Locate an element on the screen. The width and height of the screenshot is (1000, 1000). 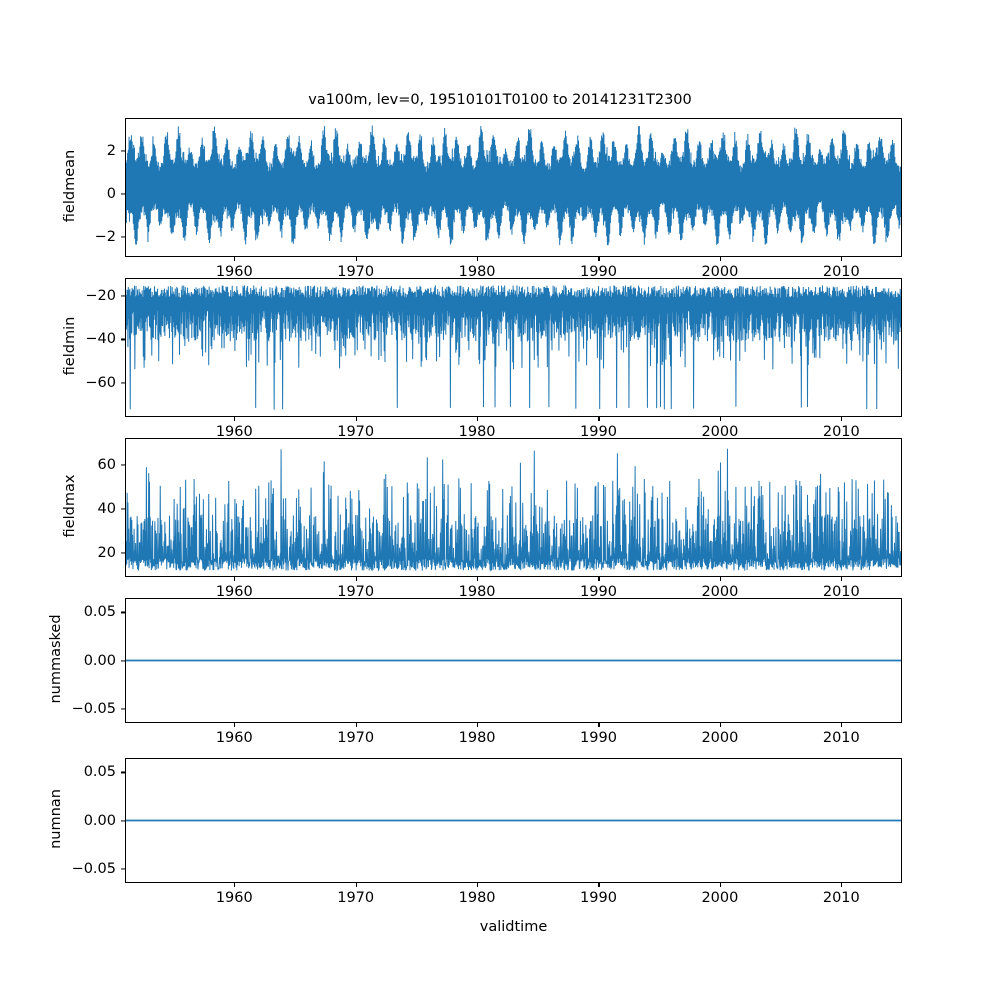
xtick-label-fieldmin-3: 1990 is located at coordinates (598, 432).